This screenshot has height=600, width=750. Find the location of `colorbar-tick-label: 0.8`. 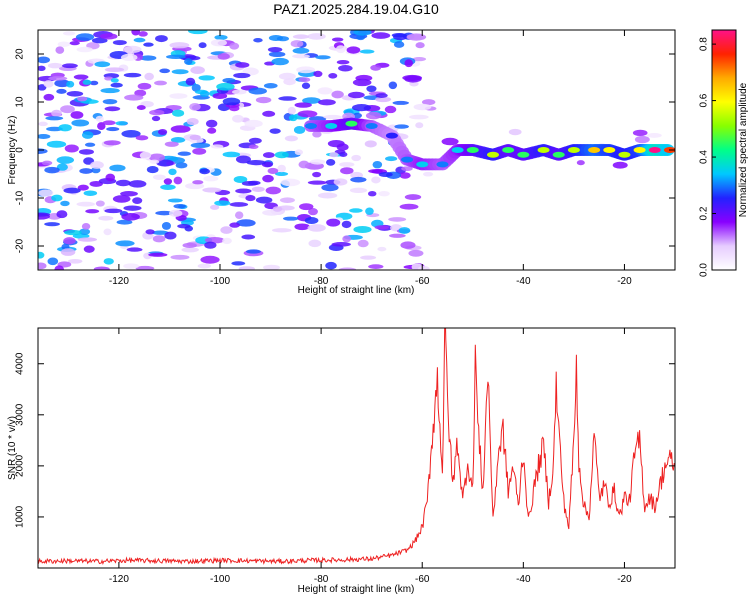

colorbar-tick-label: 0.8 is located at coordinates (704, 44).